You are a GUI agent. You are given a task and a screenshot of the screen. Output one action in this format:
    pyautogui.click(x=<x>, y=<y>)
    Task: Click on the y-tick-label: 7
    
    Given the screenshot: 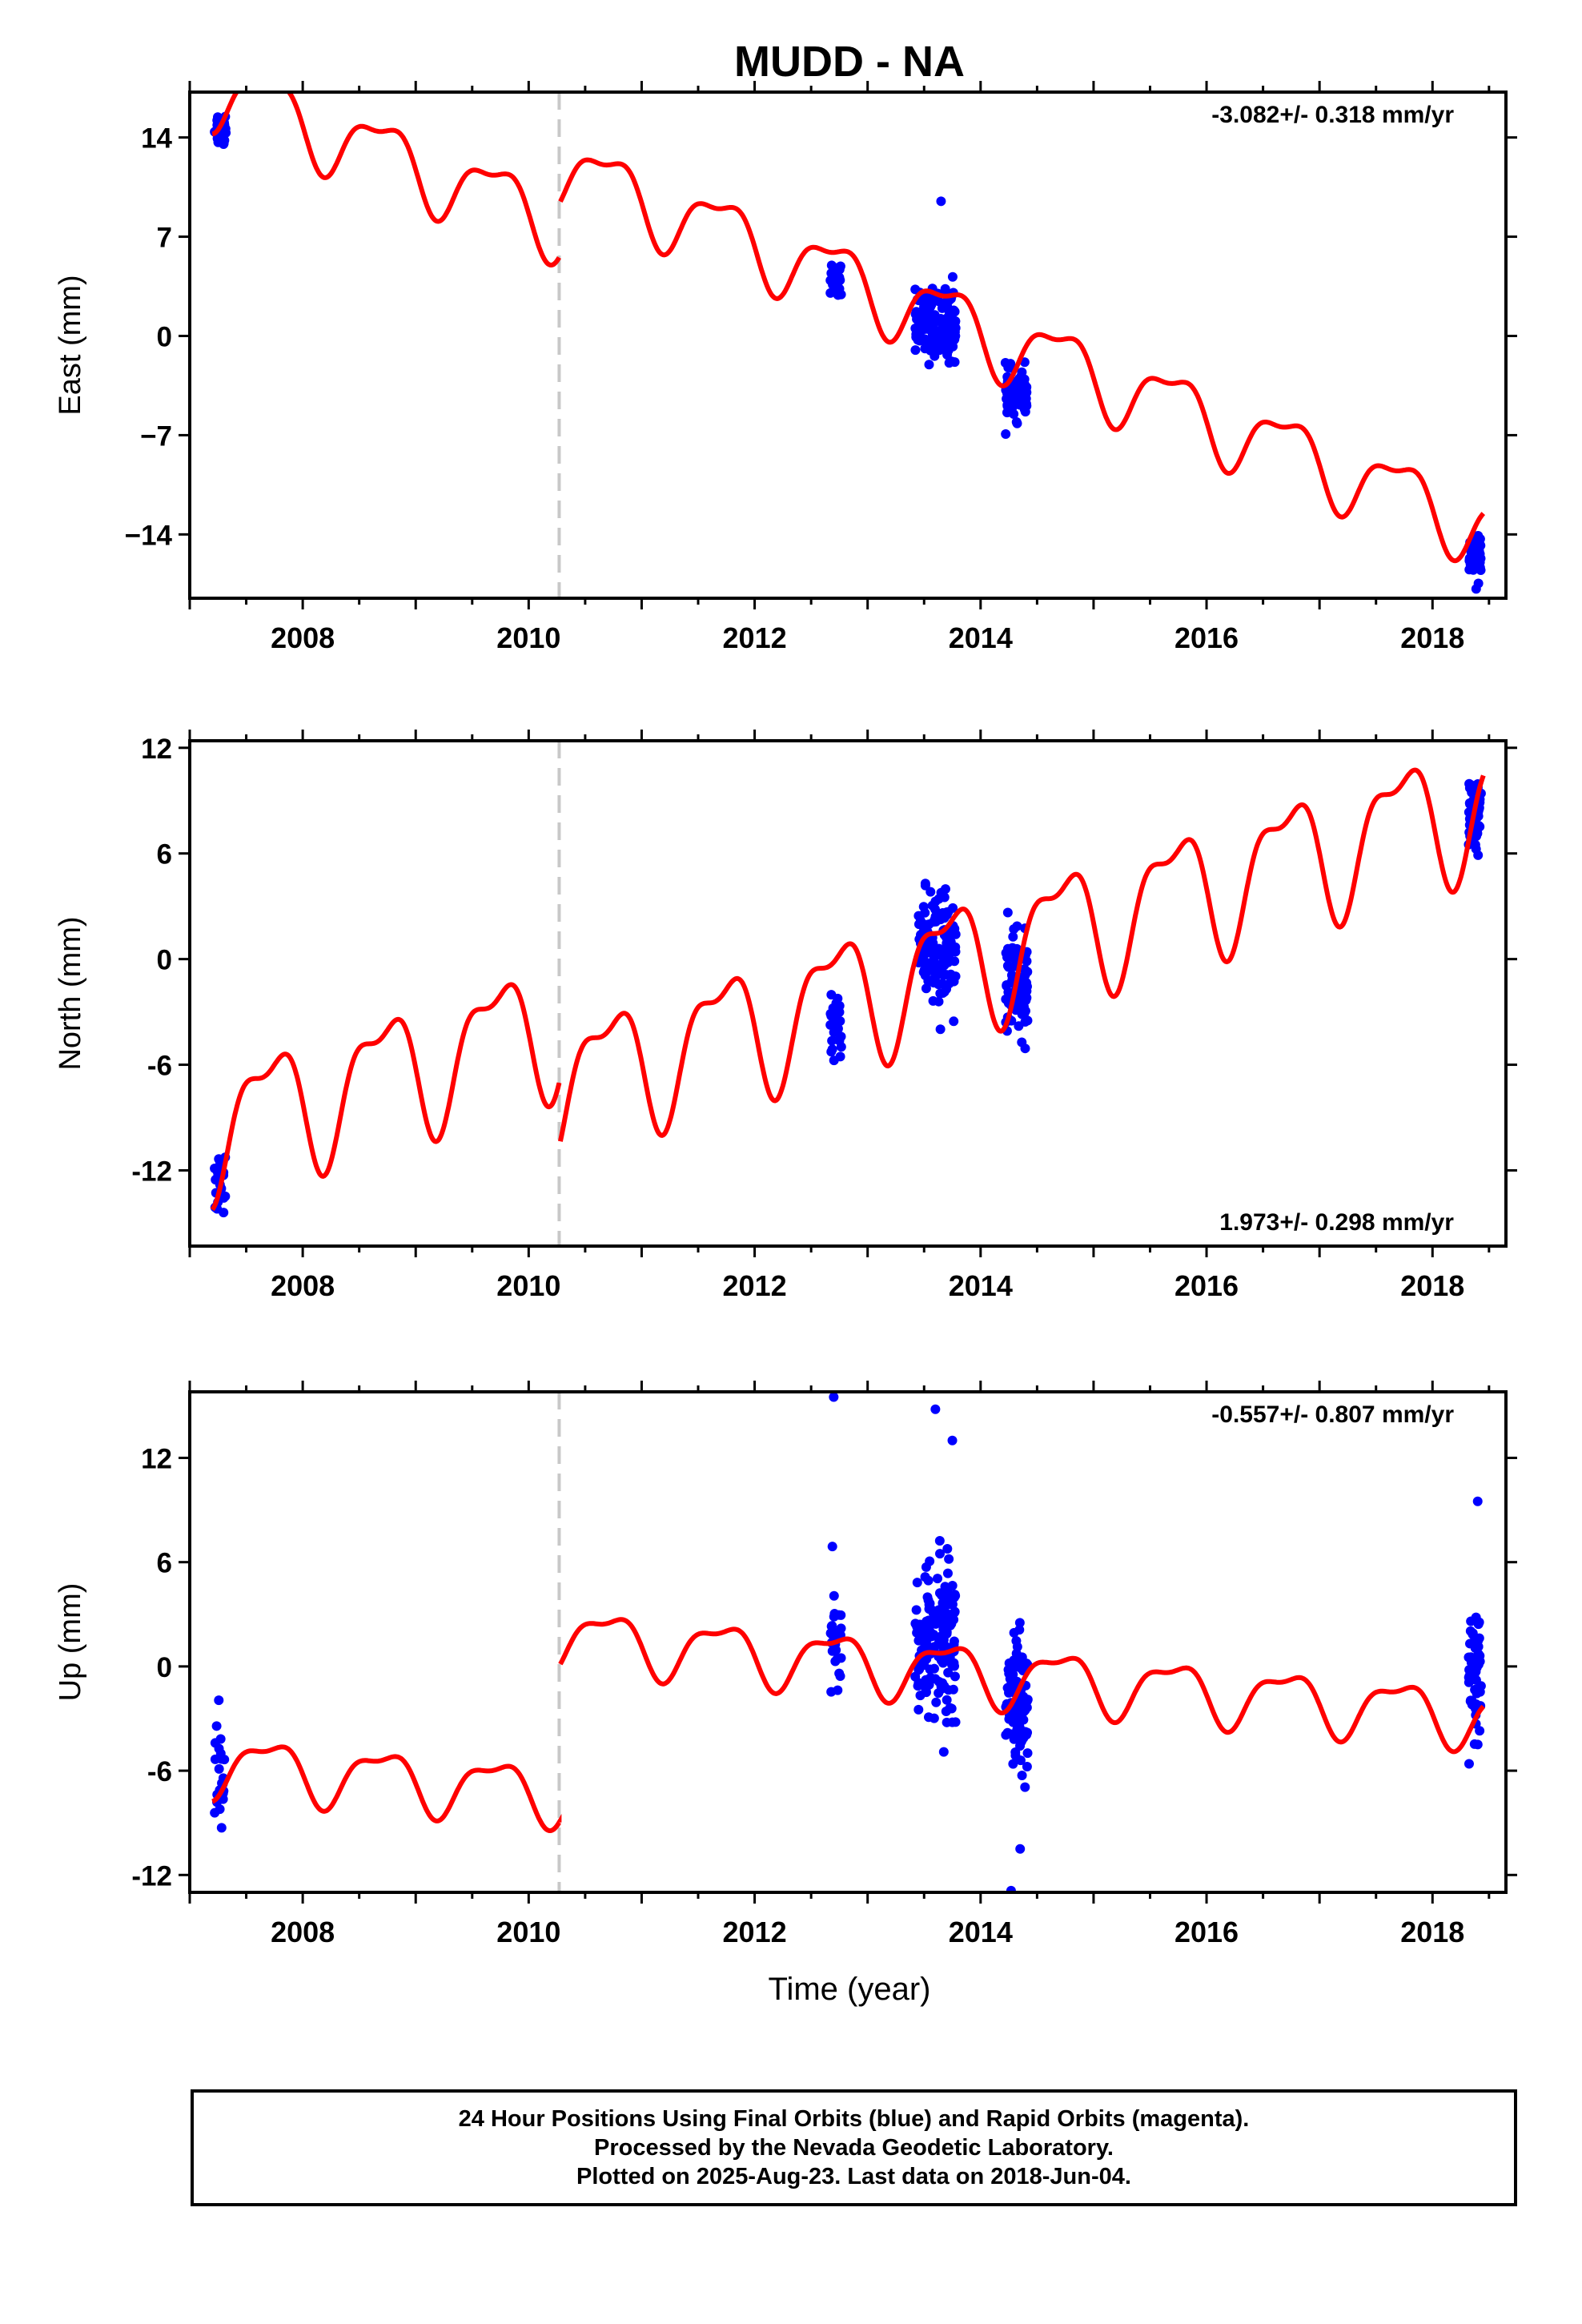 What is the action you would take?
    pyautogui.click(x=164, y=239)
    